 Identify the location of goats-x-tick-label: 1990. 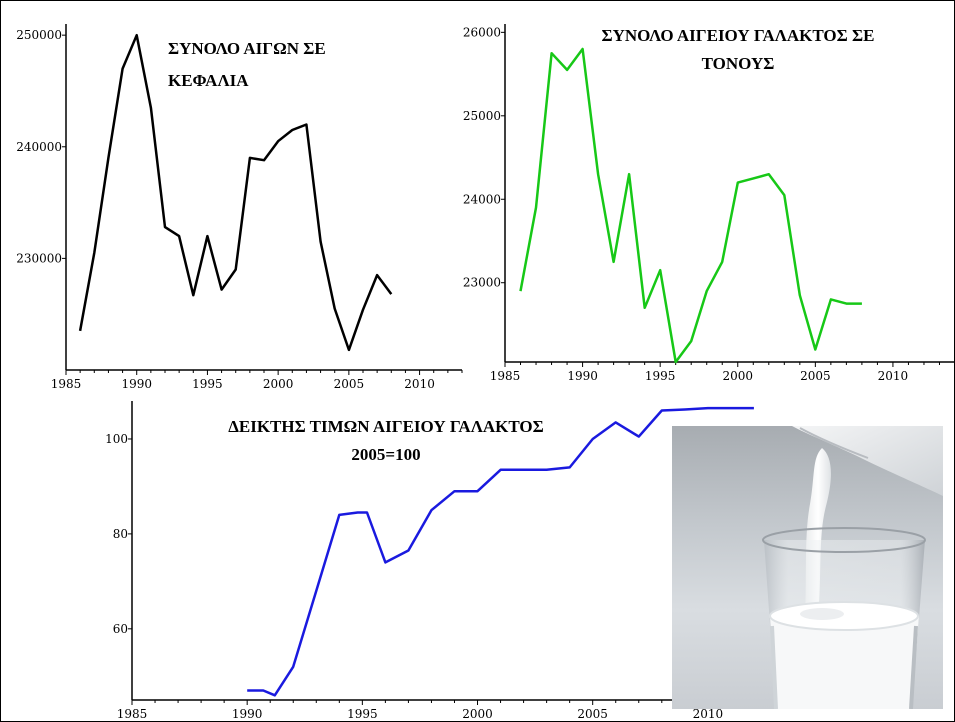
(136, 384).